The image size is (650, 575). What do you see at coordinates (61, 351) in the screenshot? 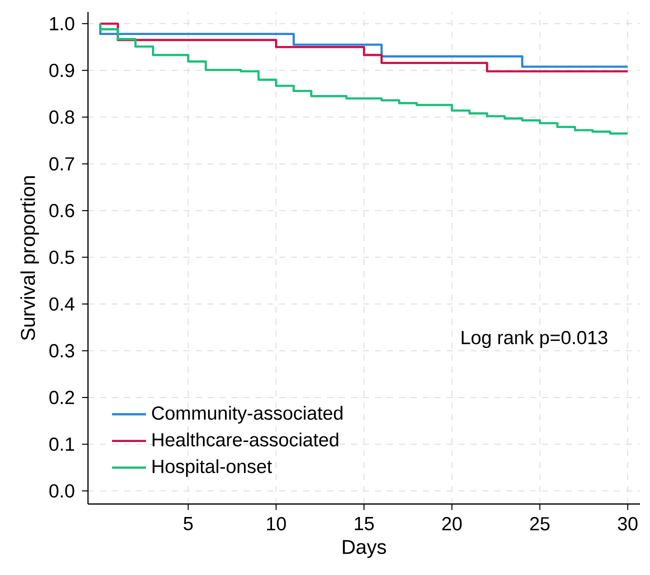
I see `y-tick-label: 0.3` at bounding box center [61, 351].